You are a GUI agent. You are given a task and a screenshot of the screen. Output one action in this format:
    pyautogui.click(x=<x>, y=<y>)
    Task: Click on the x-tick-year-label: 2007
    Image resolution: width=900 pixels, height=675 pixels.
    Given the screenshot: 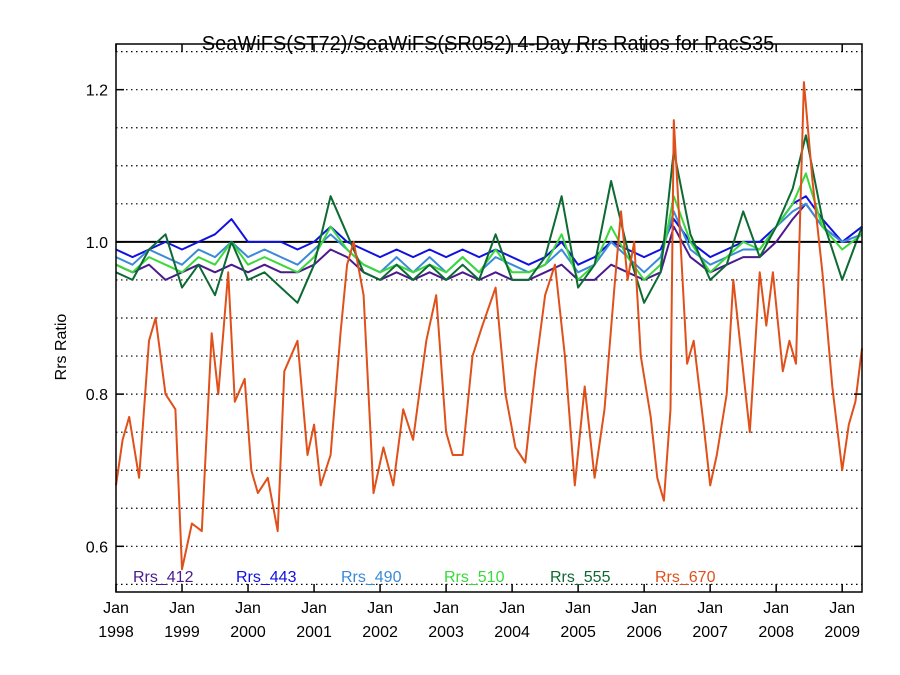 What is the action you would take?
    pyautogui.click(x=710, y=632)
    